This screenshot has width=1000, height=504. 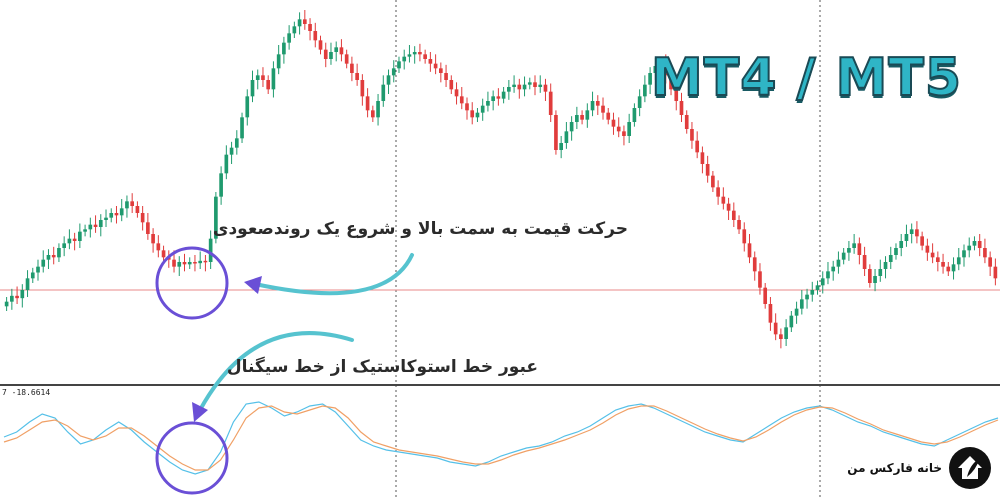 I want to click on stochastic-main-line, so click(x=501, y=438).